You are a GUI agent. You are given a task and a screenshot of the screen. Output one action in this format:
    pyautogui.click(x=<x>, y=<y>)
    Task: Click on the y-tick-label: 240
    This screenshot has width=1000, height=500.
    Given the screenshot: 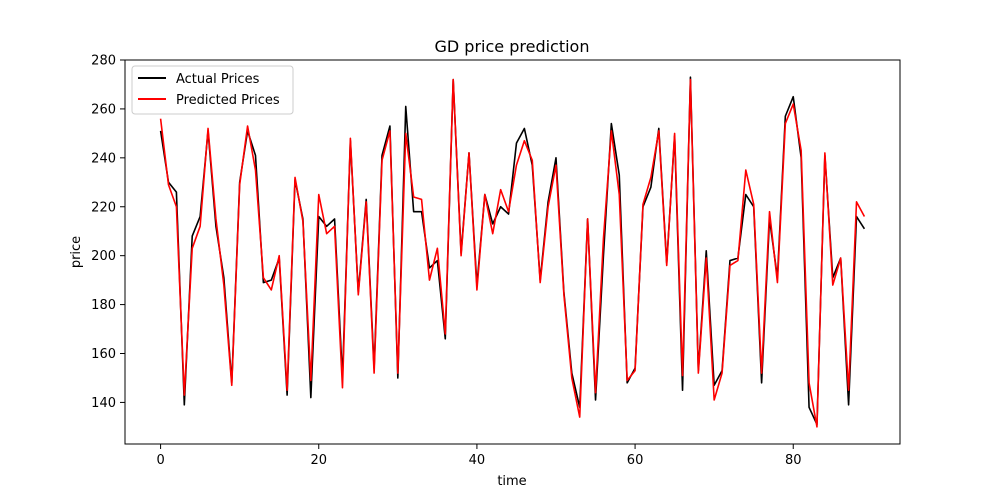 What is the action you would take?
    pyautogui.click(x=103, y=158)
    